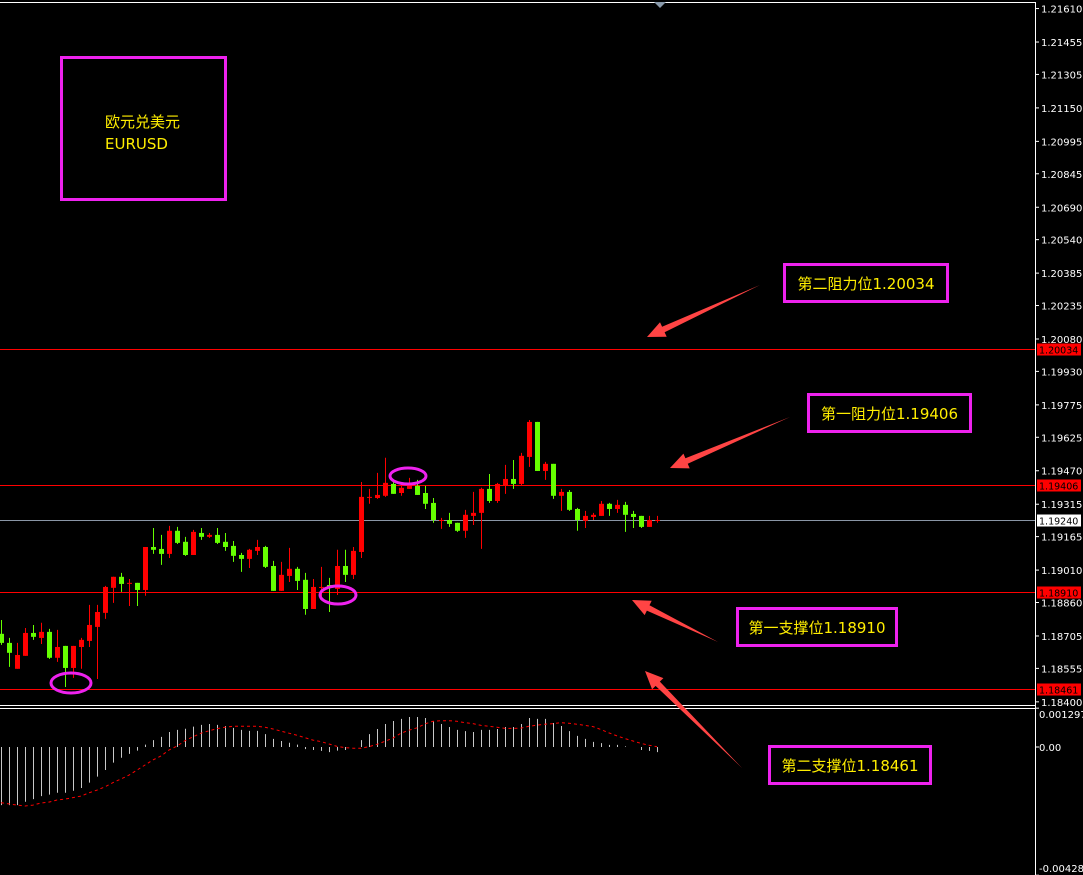 This screenshot has height=875, width=1083. Describe the element at coordinates (1059, 520) in the screenshot. I see `current-price-tag` at that location.